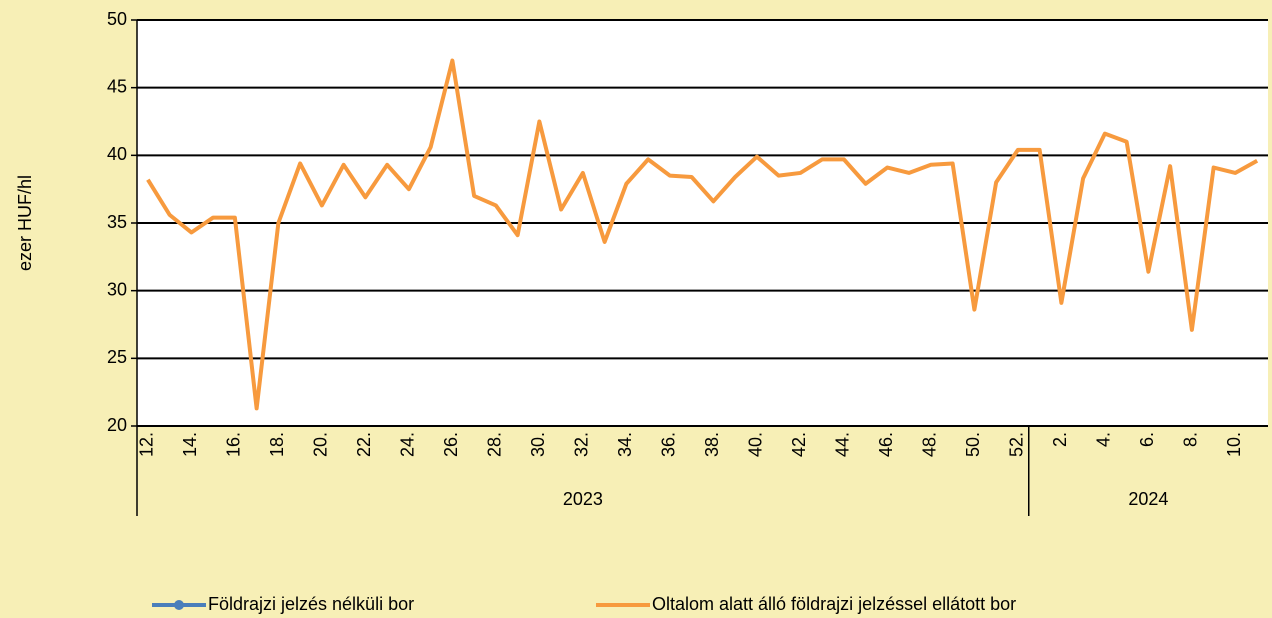 The width and height of the screenshot is (1272, 618). Describe the element at coordinates (190, 444) in the screenshot. I see `x-tick-label: 14.` at that location.